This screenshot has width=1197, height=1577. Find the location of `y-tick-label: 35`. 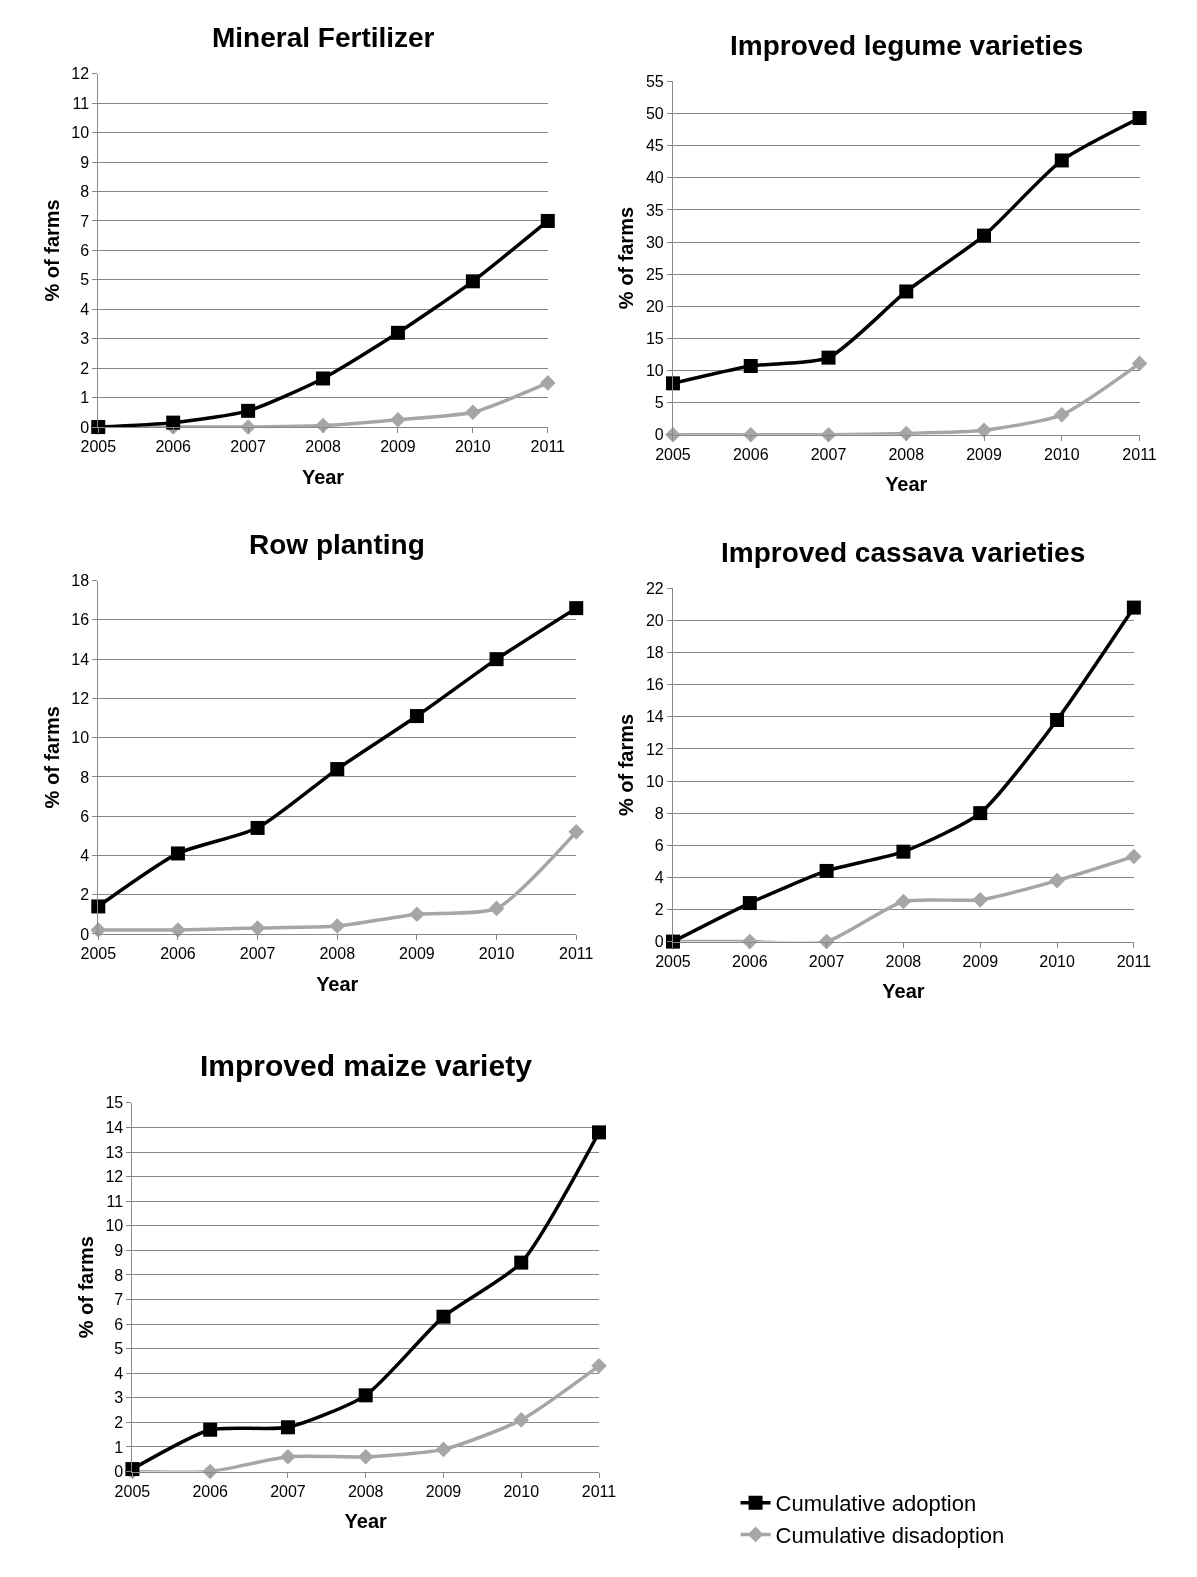

y-tick-label: 35 is located at coordinates (654, 210).